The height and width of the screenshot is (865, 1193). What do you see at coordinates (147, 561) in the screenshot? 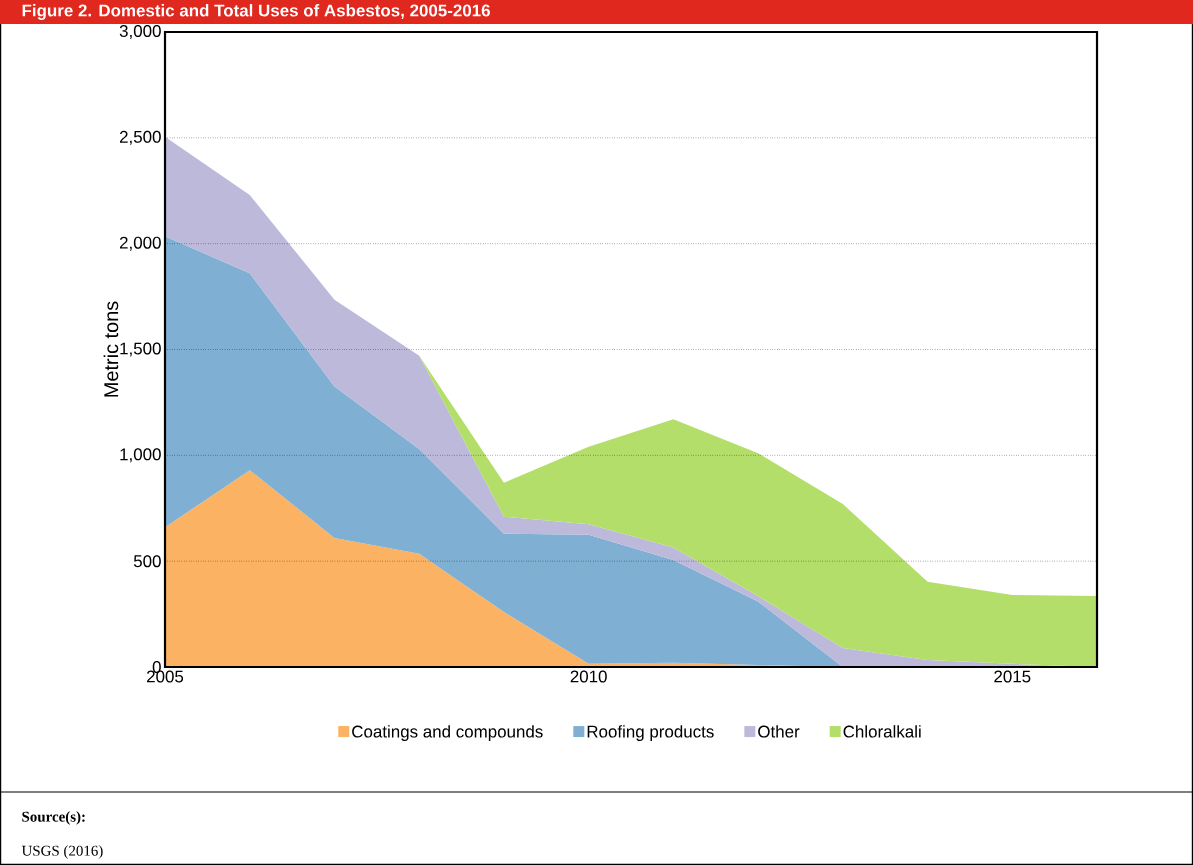
I see `y-tick-label: 500` at bounding box center [147, 561].